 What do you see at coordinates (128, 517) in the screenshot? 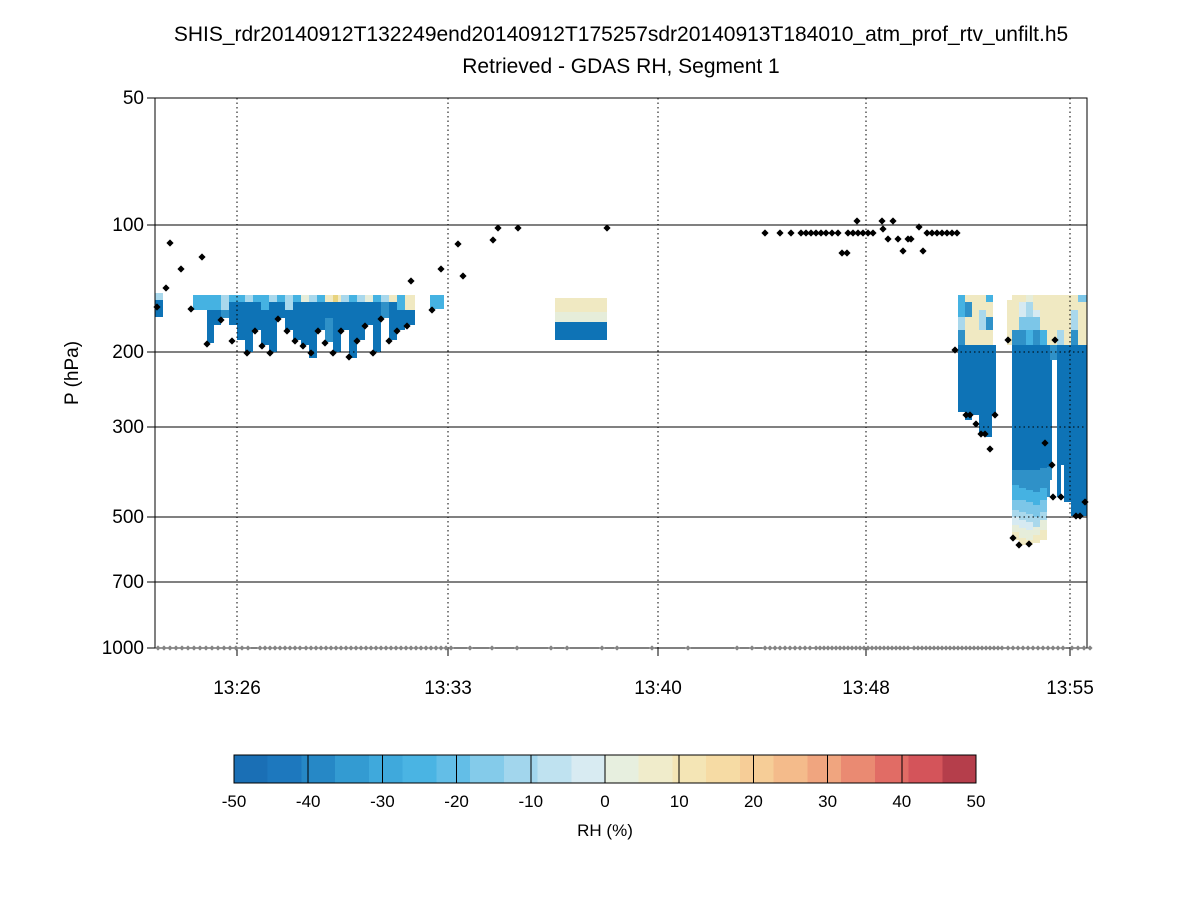
I see `ytick-500: 500` at bounding box center [128, 517].